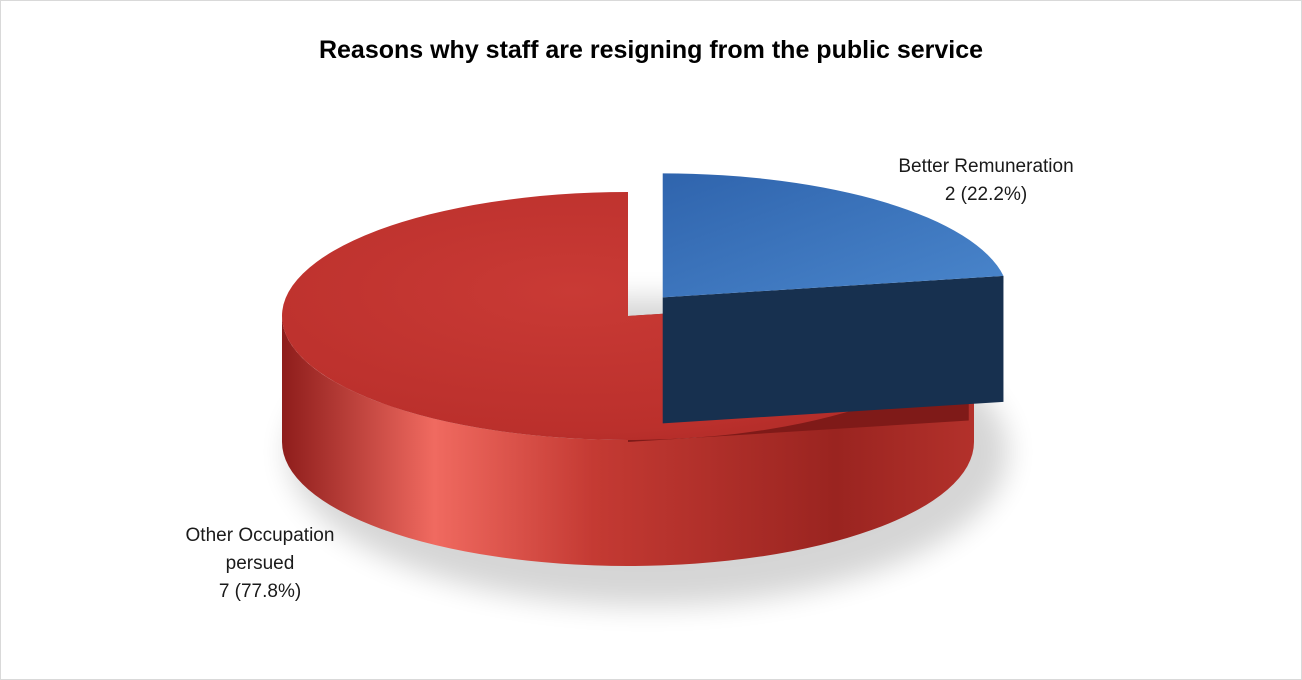 The image size is (1302, 680). What do you see at coordinates (260, 591) in the screenshot?
I see `slice-value-other-occupation: 7 (77.8%)` at bounding box center [260, 591].